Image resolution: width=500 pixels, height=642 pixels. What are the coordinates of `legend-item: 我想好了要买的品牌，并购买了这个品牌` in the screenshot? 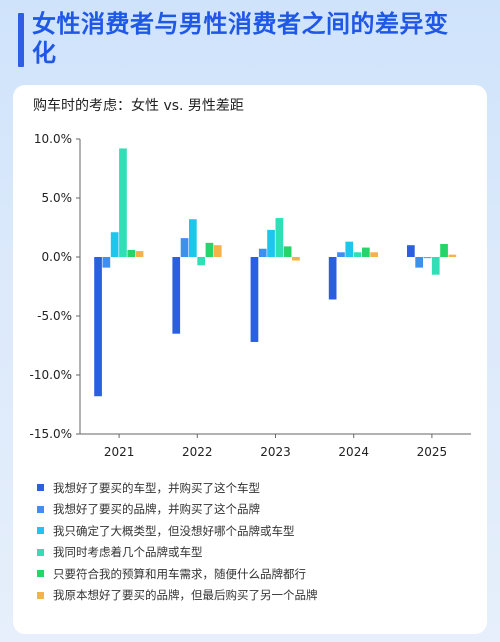 It's located at (257, 510).